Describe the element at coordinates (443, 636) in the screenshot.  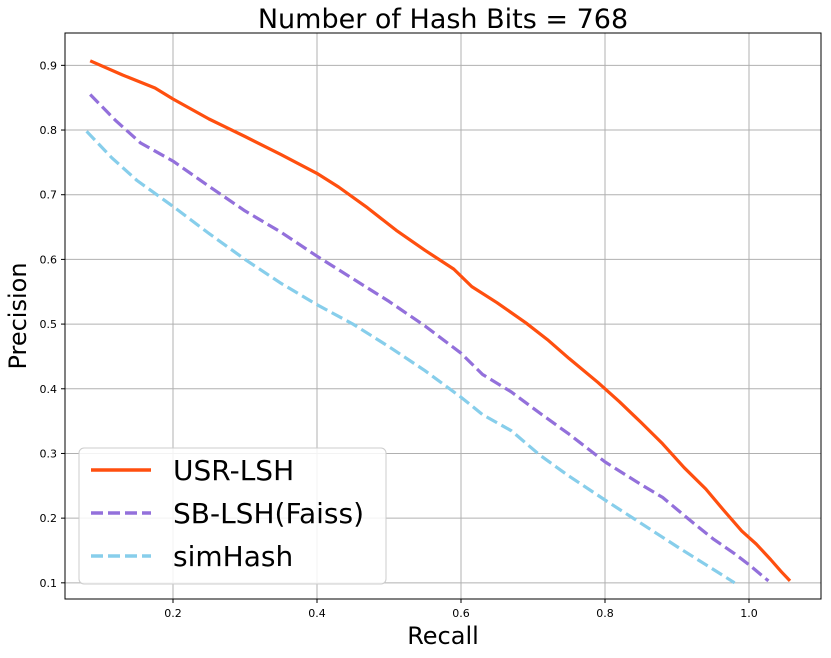
I see `x-axis-label: Recall` at that location.